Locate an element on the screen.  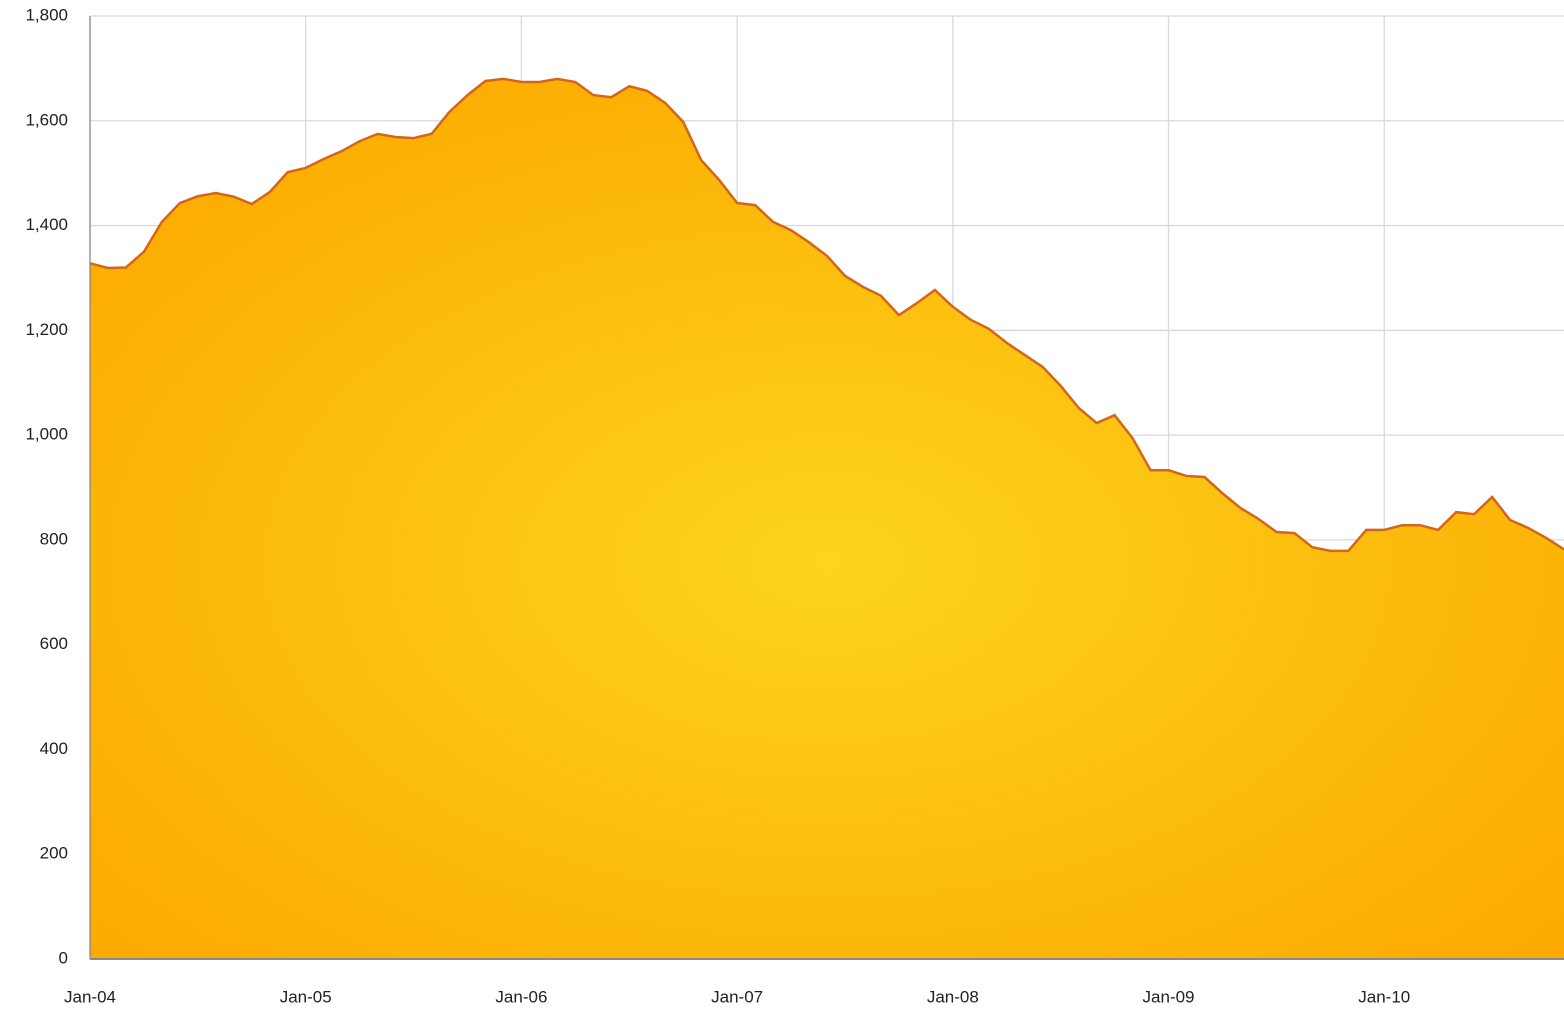
y-tick-label: 1,600 is located at coordinates (46, 119).